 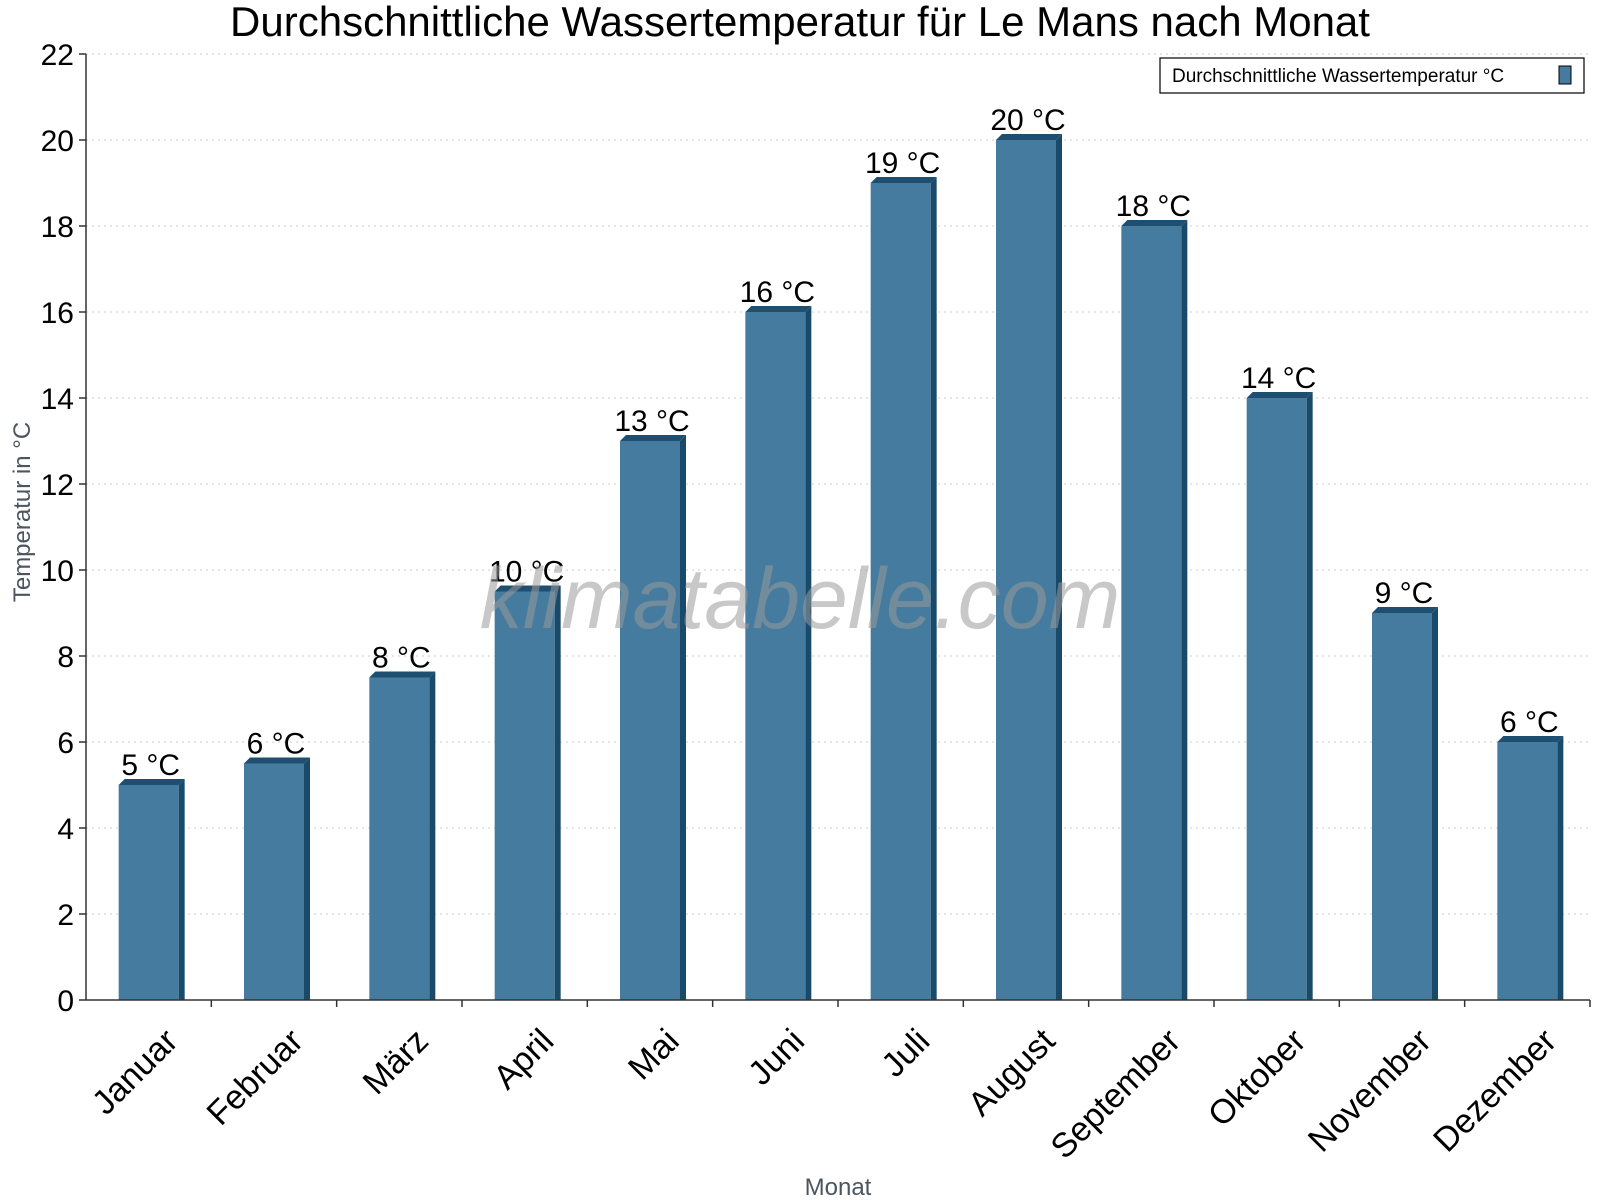 What do you see at coordinates (65, 1001) in the screenshot?
I see `y-tick-label: 0` at bounding box center [65, 1001].